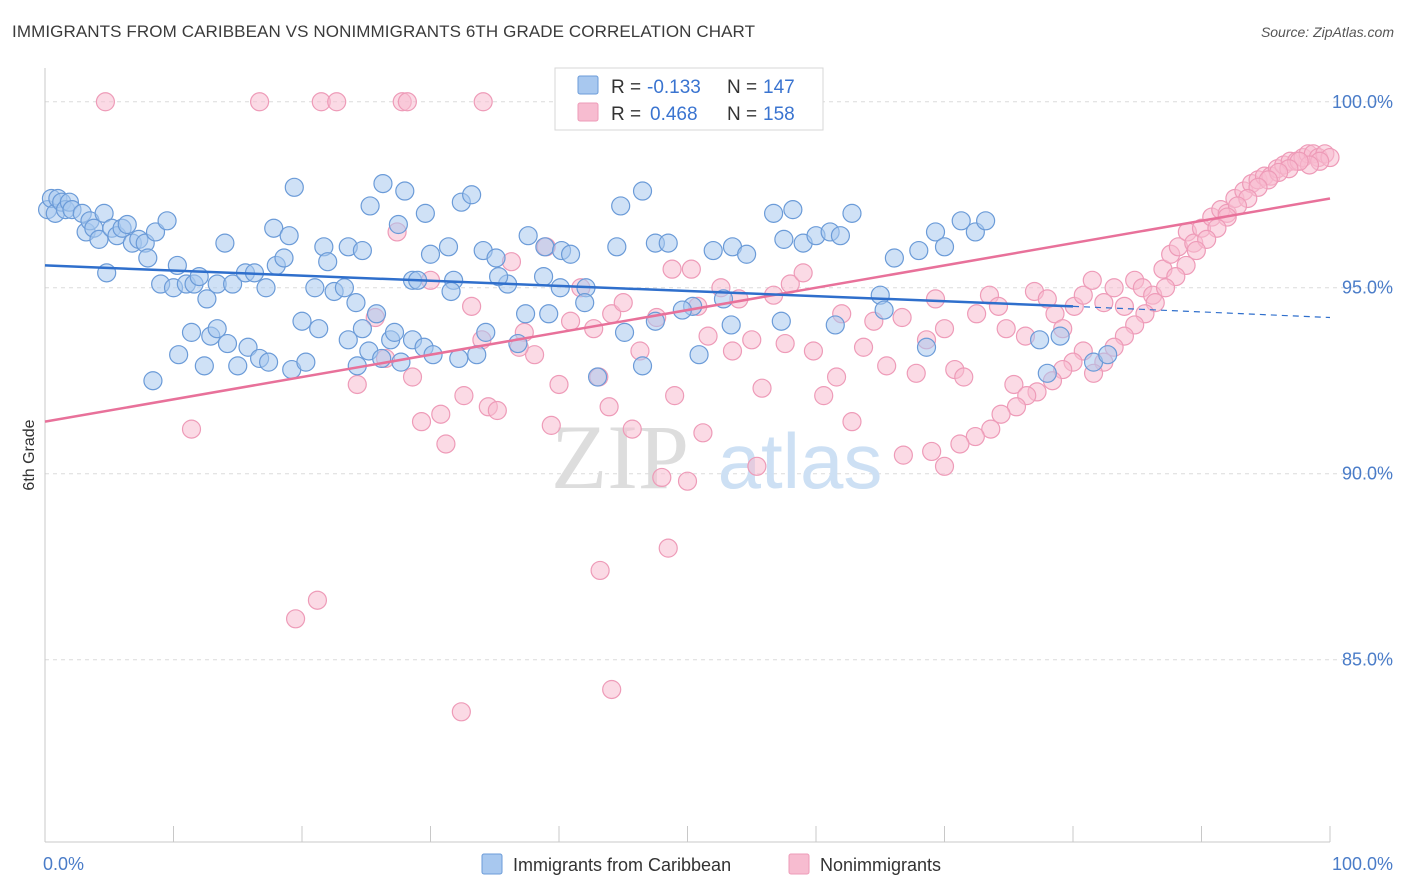 The width and height of the screenshot is (1406, 892). What do you see at coordinates (626, 114) in the screenshot?
I see `legend-r-label-2: R =` at bounding box center [626, 114].